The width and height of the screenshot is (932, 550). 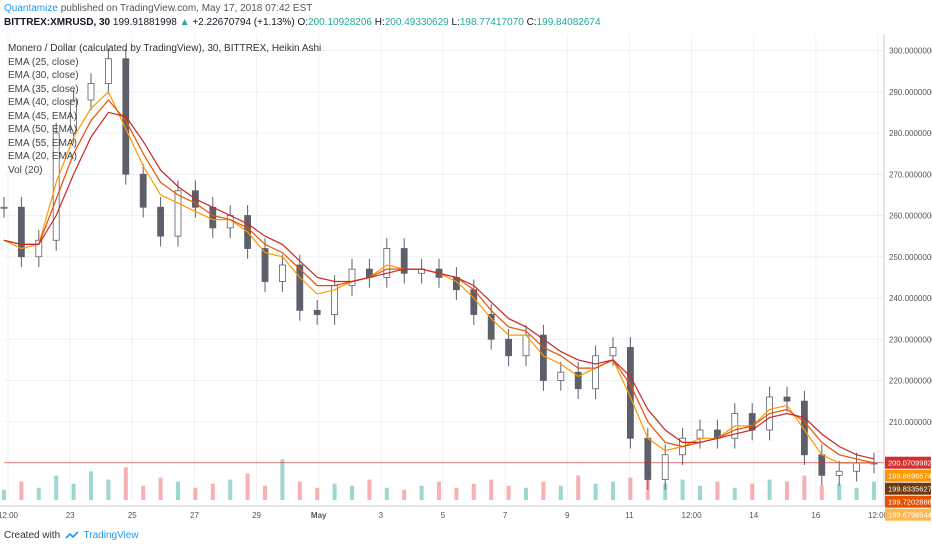 I want to click on y-tick-label: 240.00000000, so click(x=910, y=298).